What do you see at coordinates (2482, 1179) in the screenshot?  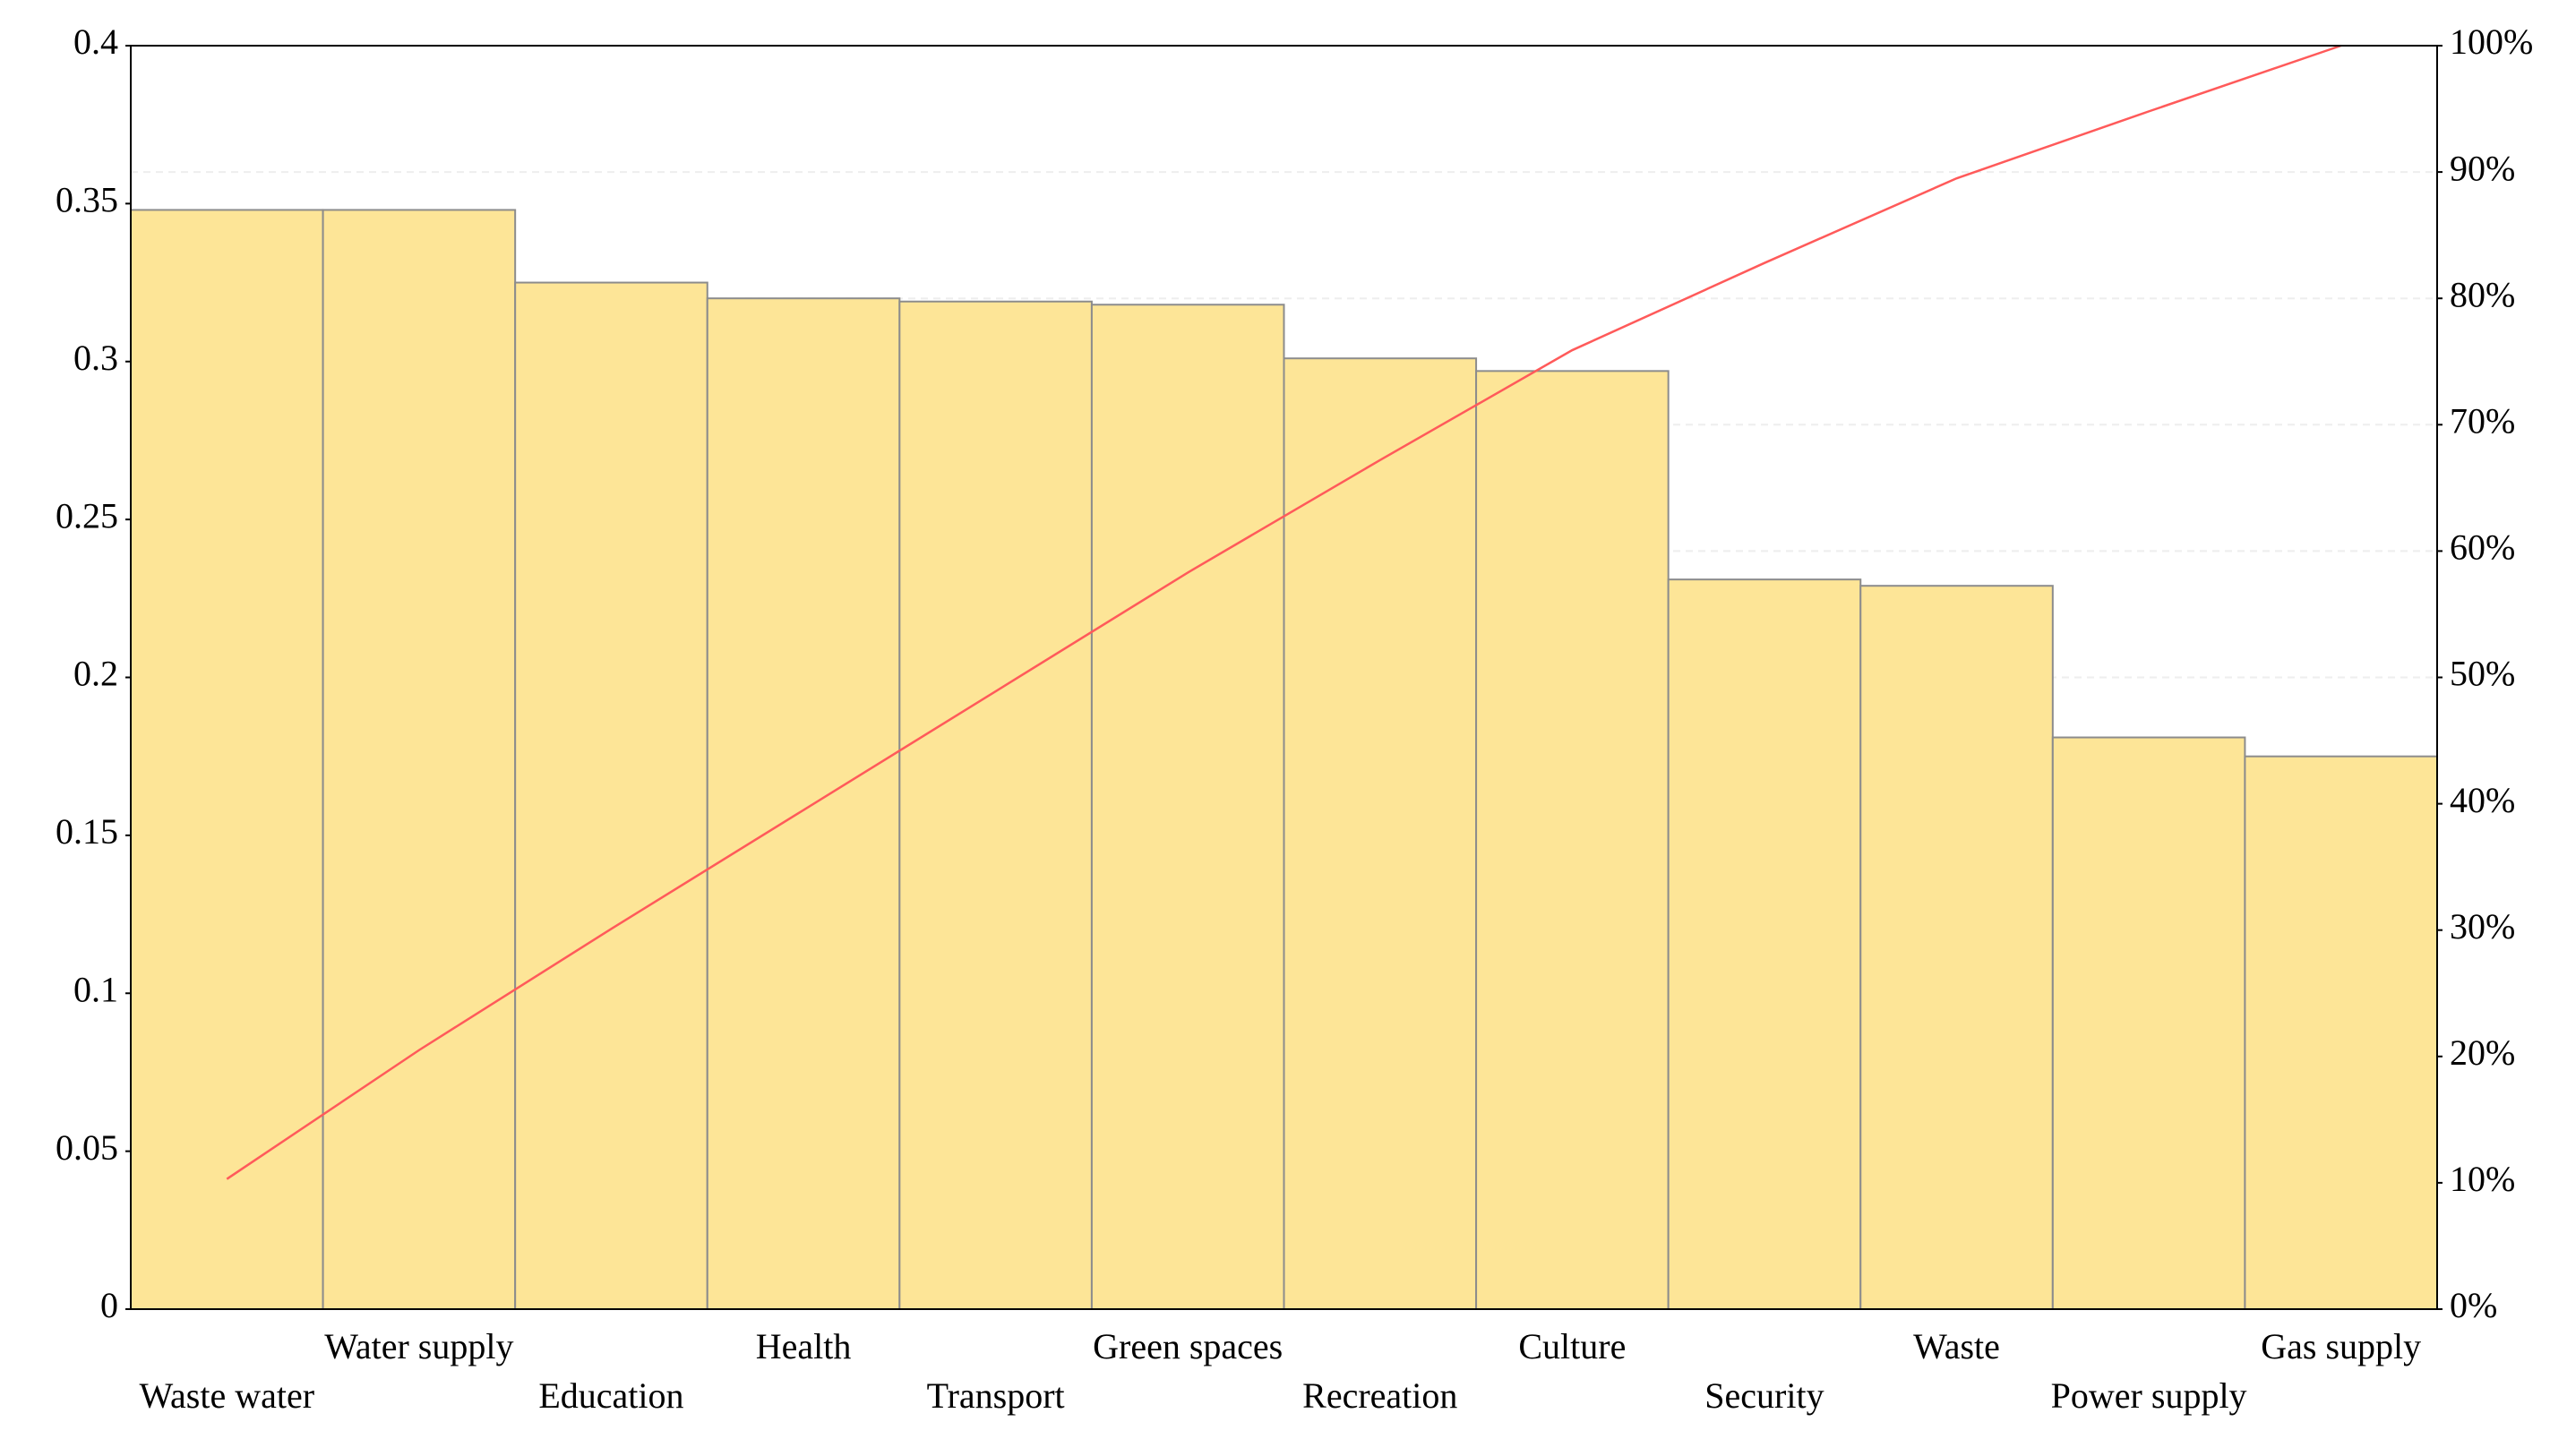 I see `y2-tick-label: 10%` at bounding box center [2482, 1179].